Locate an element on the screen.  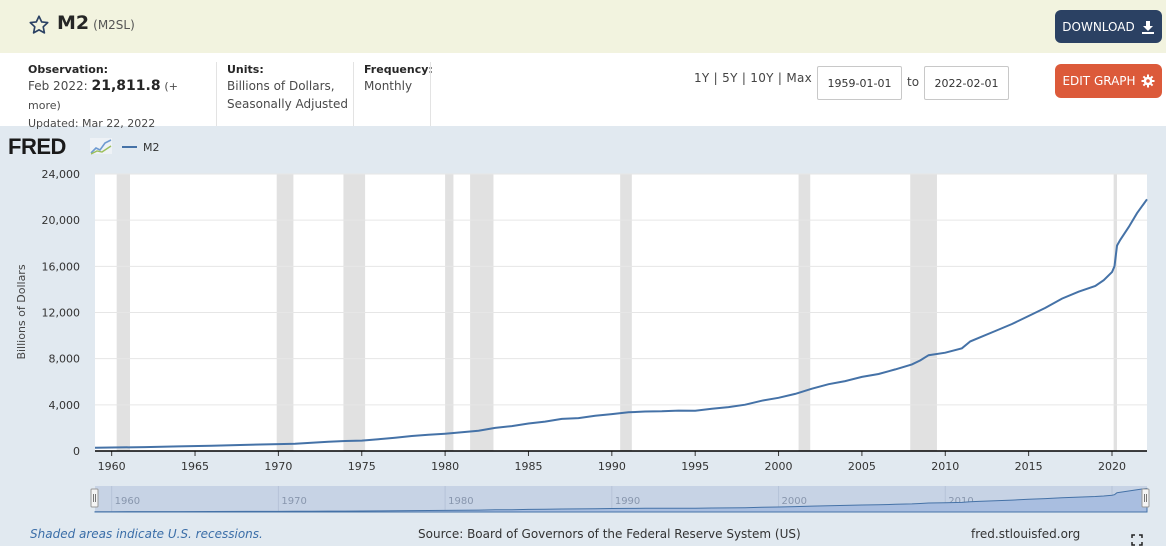
y-tick-label: 16,000 is located at coordinates (61, 266).